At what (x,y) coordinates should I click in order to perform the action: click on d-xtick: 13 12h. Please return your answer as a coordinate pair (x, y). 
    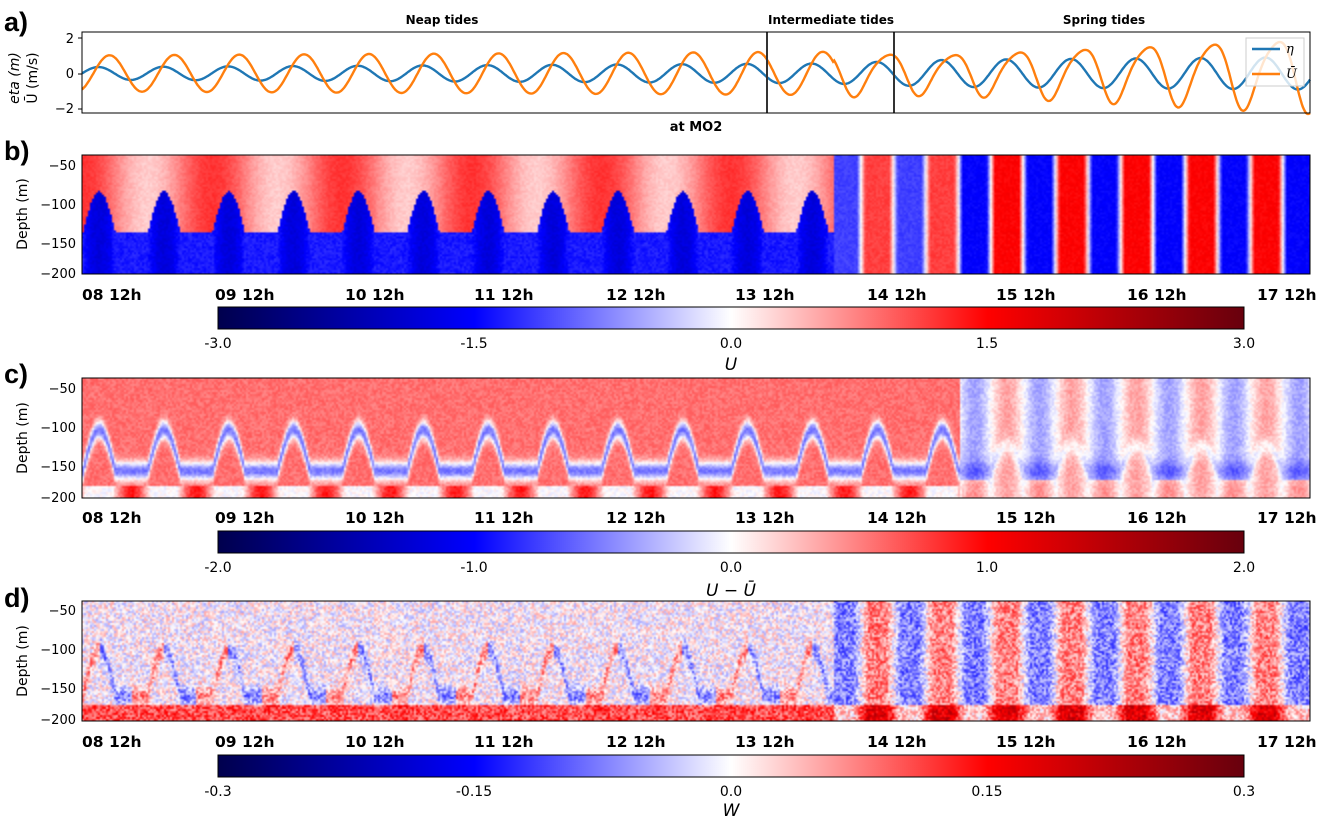
    Looking at the image, I should click on (765, 742).